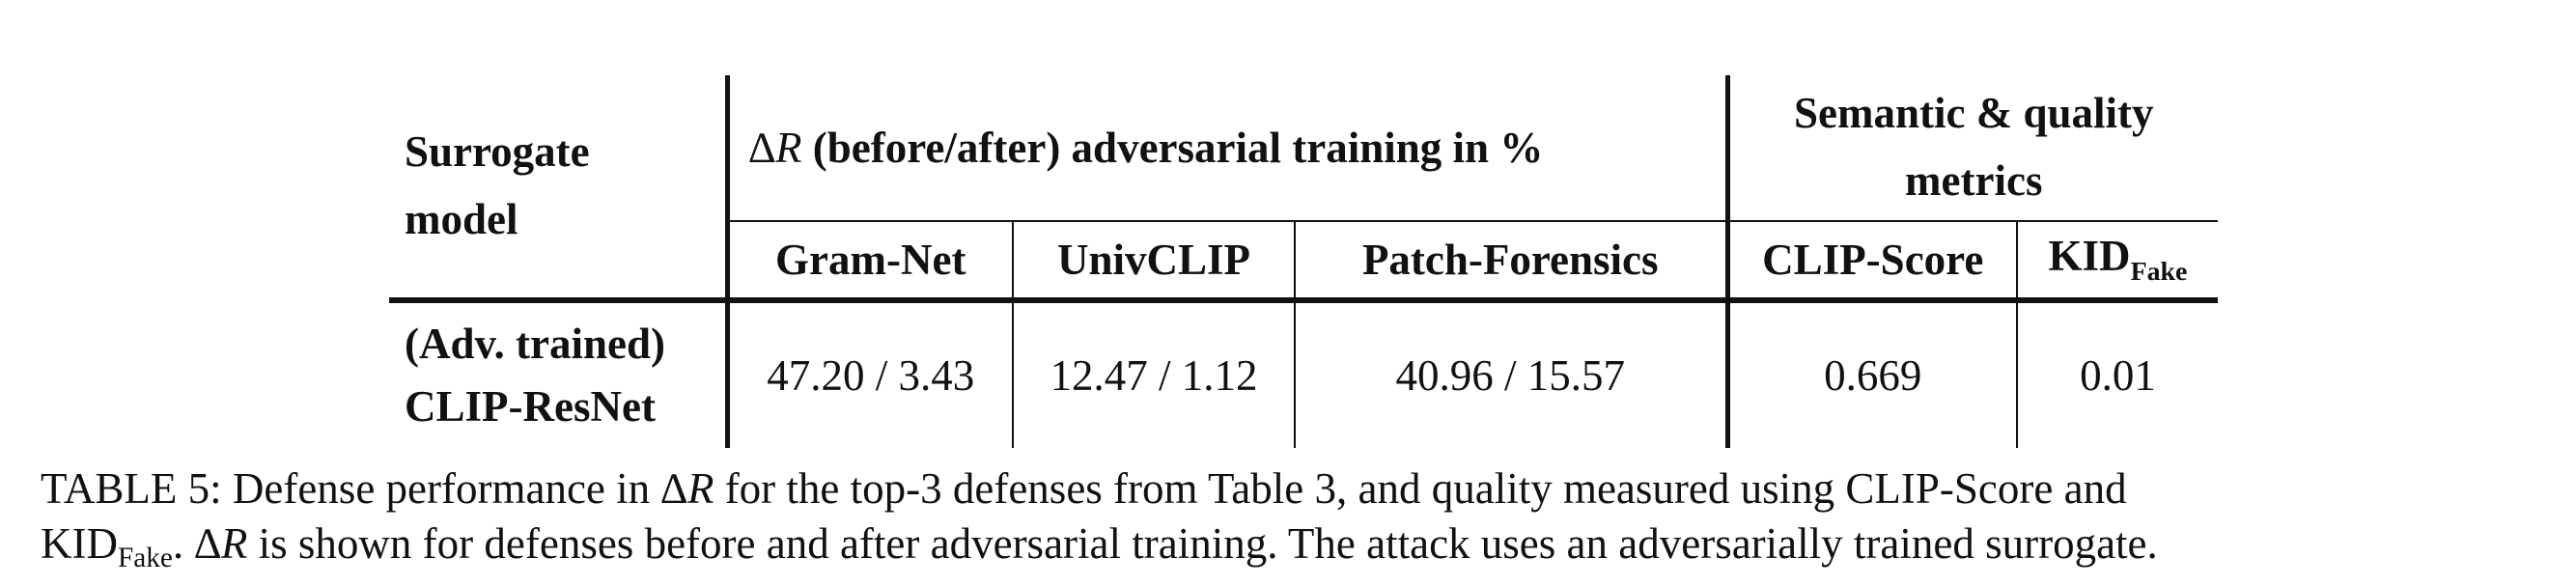 This screenshot has width=2576, height=586. What do you see at coordinates (1873, 262) in the screenshot?
I see `header-clip-score: CLIP-Score` at bounding box center [1873, 262].